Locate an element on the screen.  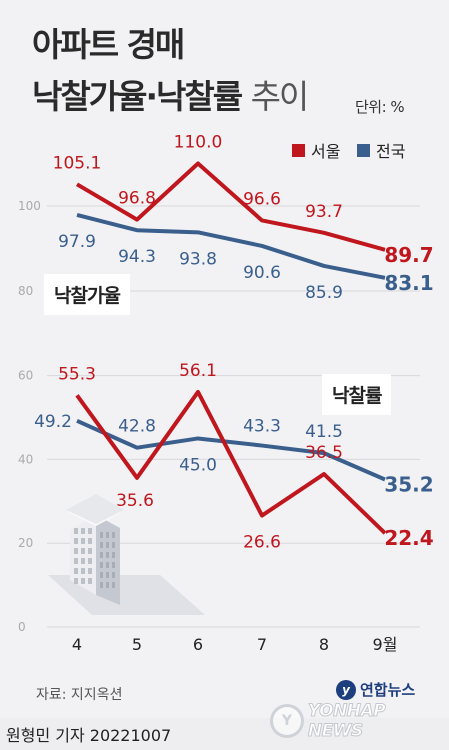
watermark-logo-icon: Y is located at coordinates (287, 721).